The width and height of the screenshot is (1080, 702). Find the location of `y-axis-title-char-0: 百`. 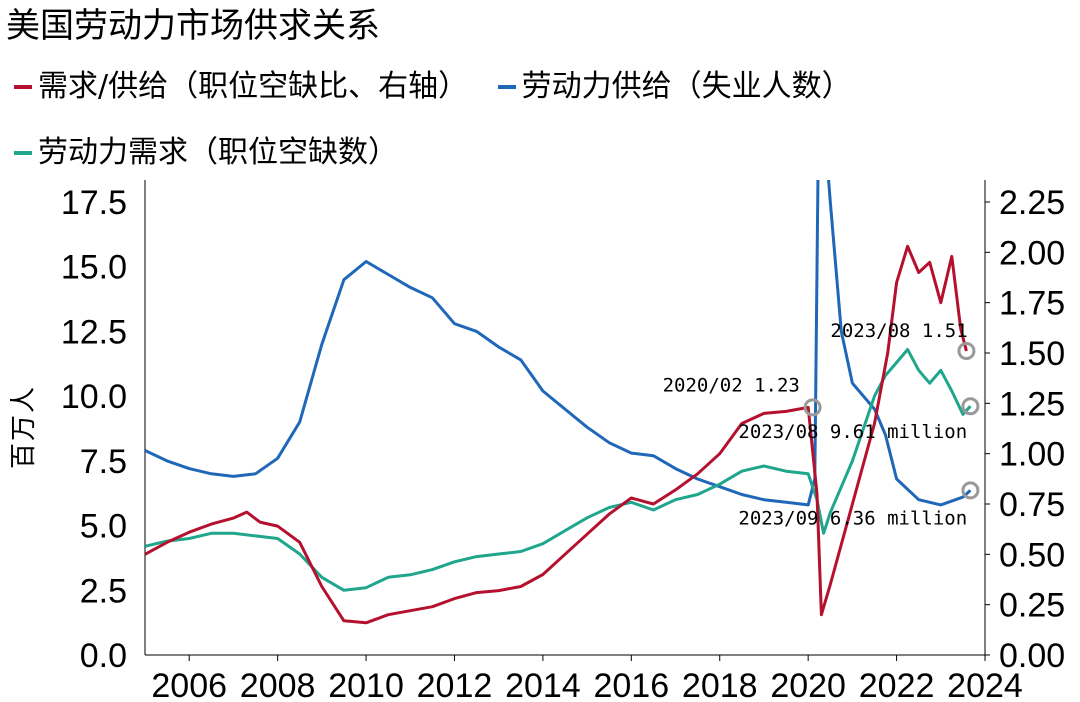

y-axis-title-char-0: 百 is located at coordinates (24, 456).